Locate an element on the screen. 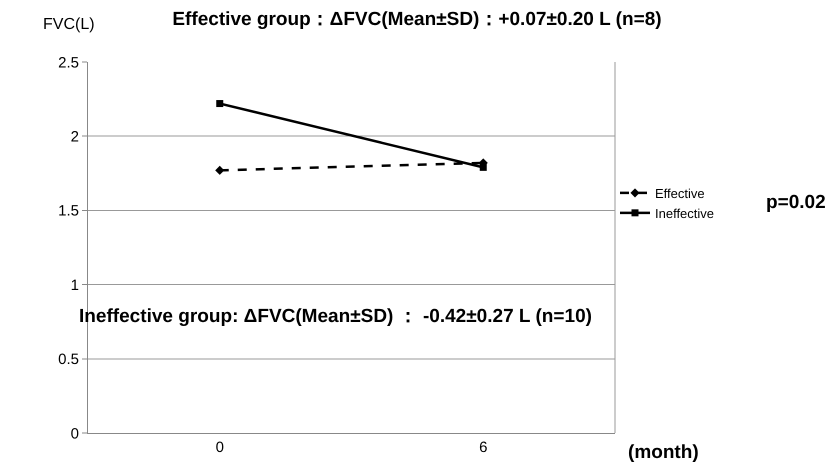 The width and height of the screenshot is (834, 463). y-tick-label: 1 is located at coordinates (74, 285).